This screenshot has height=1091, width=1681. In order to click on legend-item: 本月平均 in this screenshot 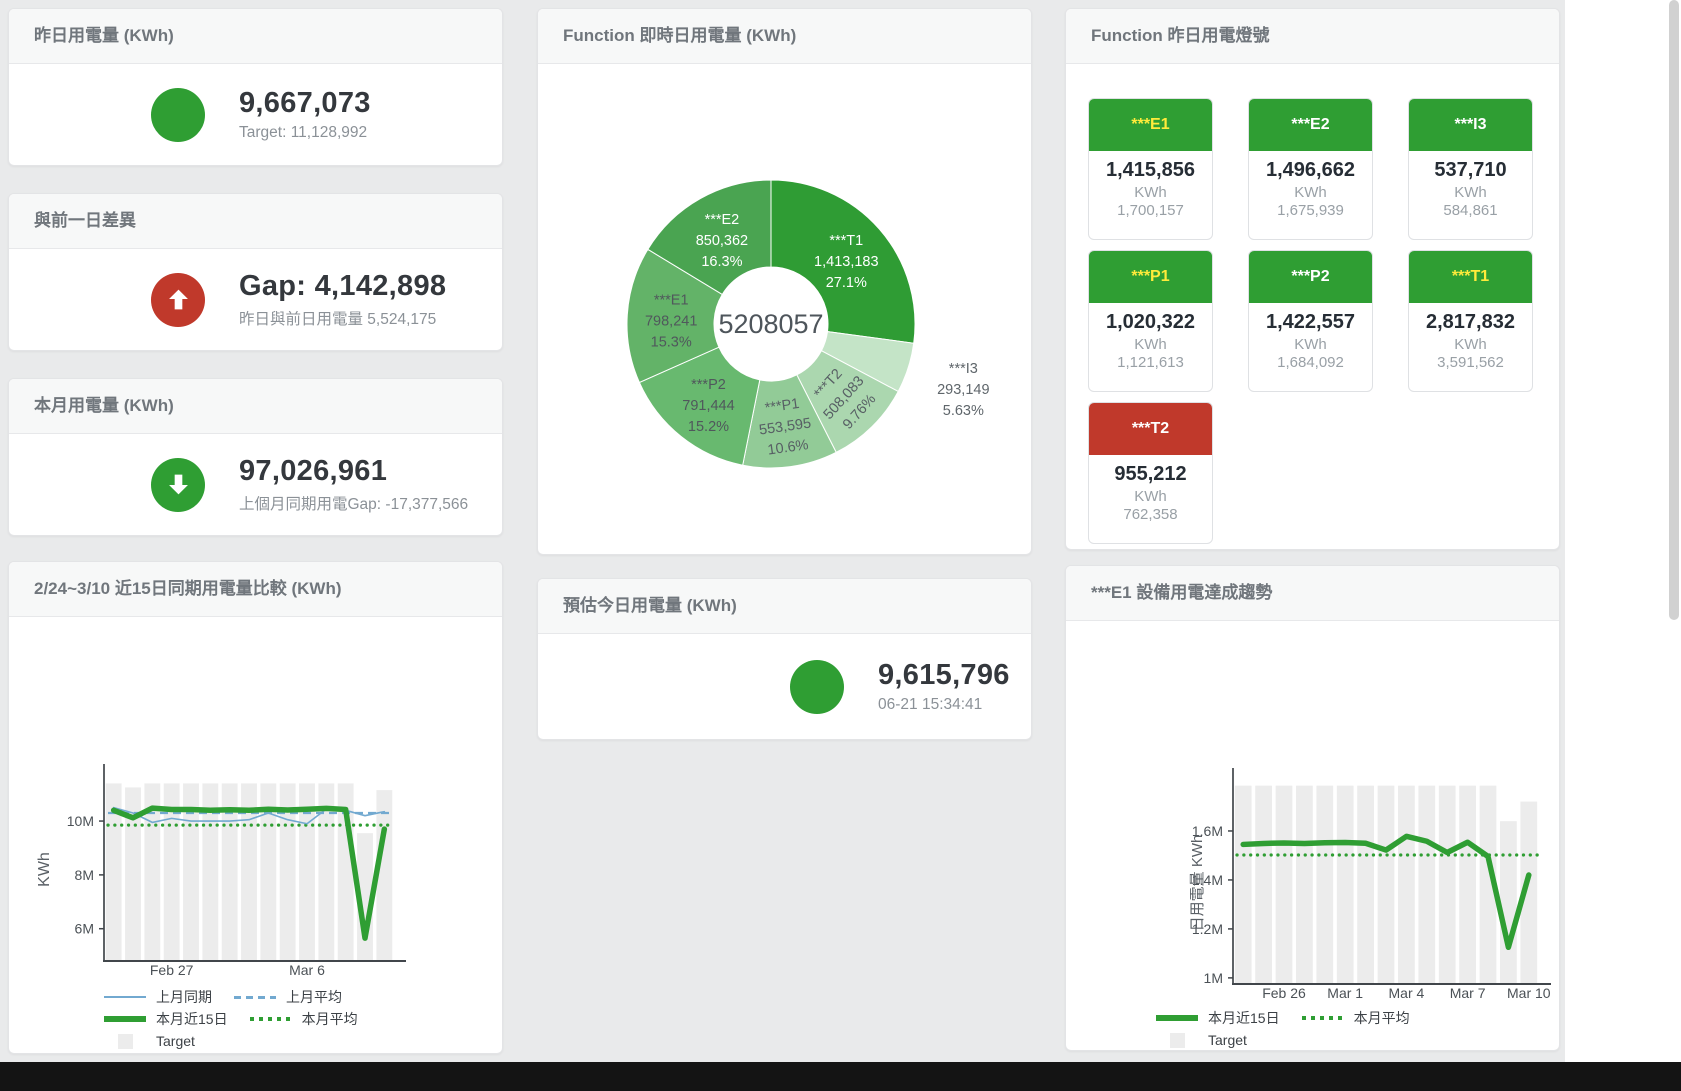, I will do `click(1355, 1018)`.